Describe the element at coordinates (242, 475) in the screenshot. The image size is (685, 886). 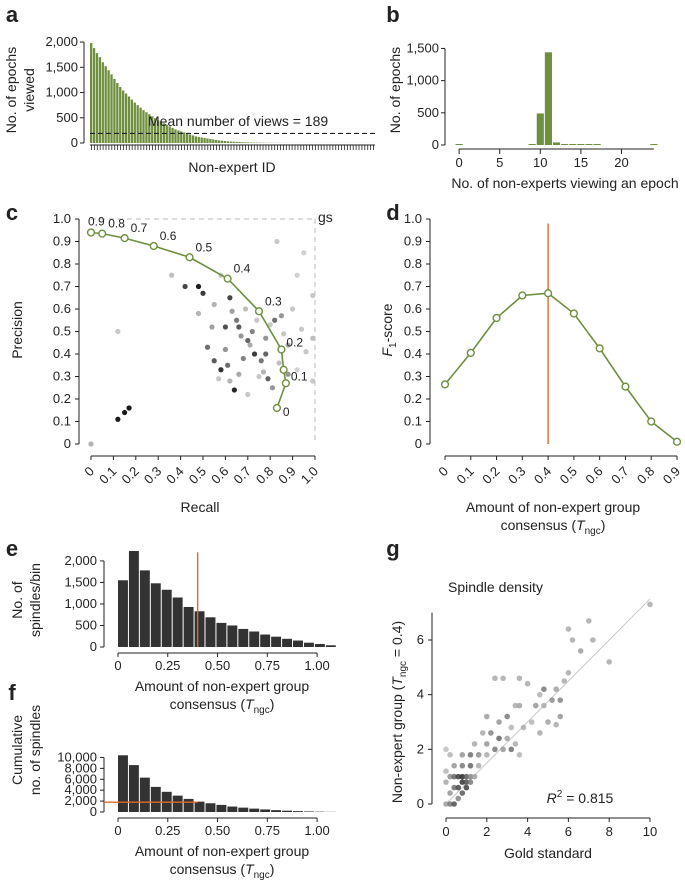
I see `c-x-tick-label: 0.7` at that location.